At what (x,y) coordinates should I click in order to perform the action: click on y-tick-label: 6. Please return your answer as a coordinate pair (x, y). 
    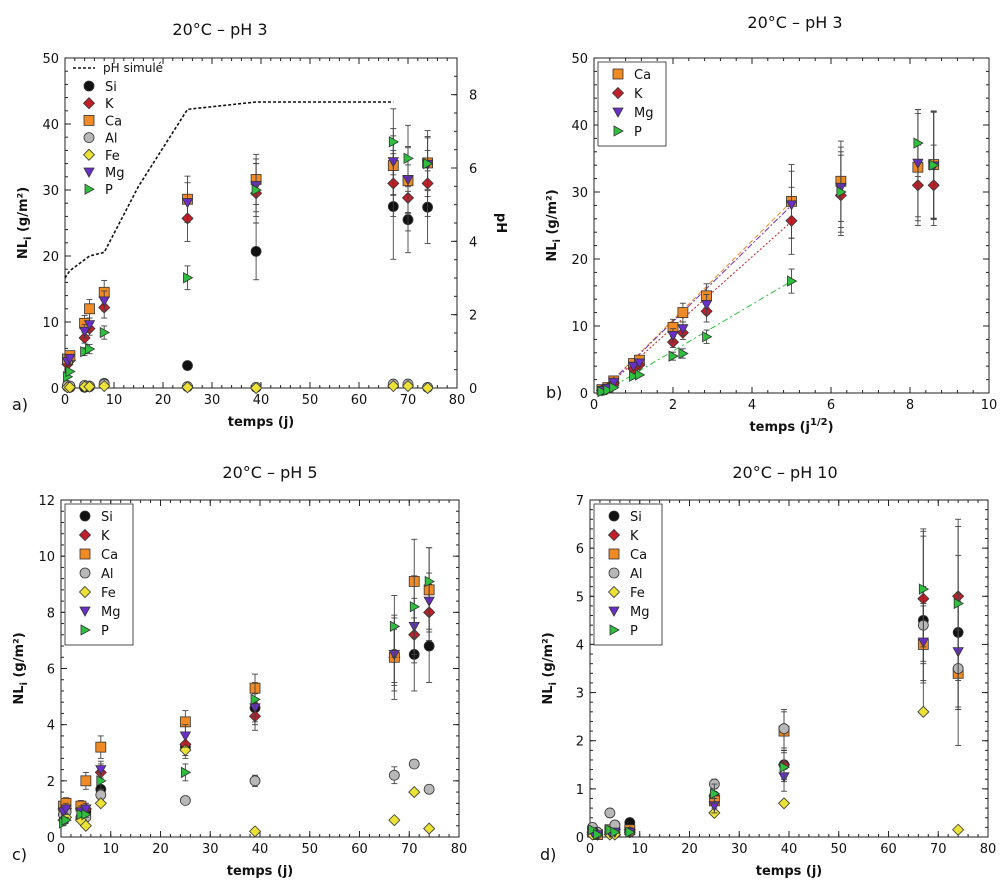
    Looking at the image, I should click on (51, 670).